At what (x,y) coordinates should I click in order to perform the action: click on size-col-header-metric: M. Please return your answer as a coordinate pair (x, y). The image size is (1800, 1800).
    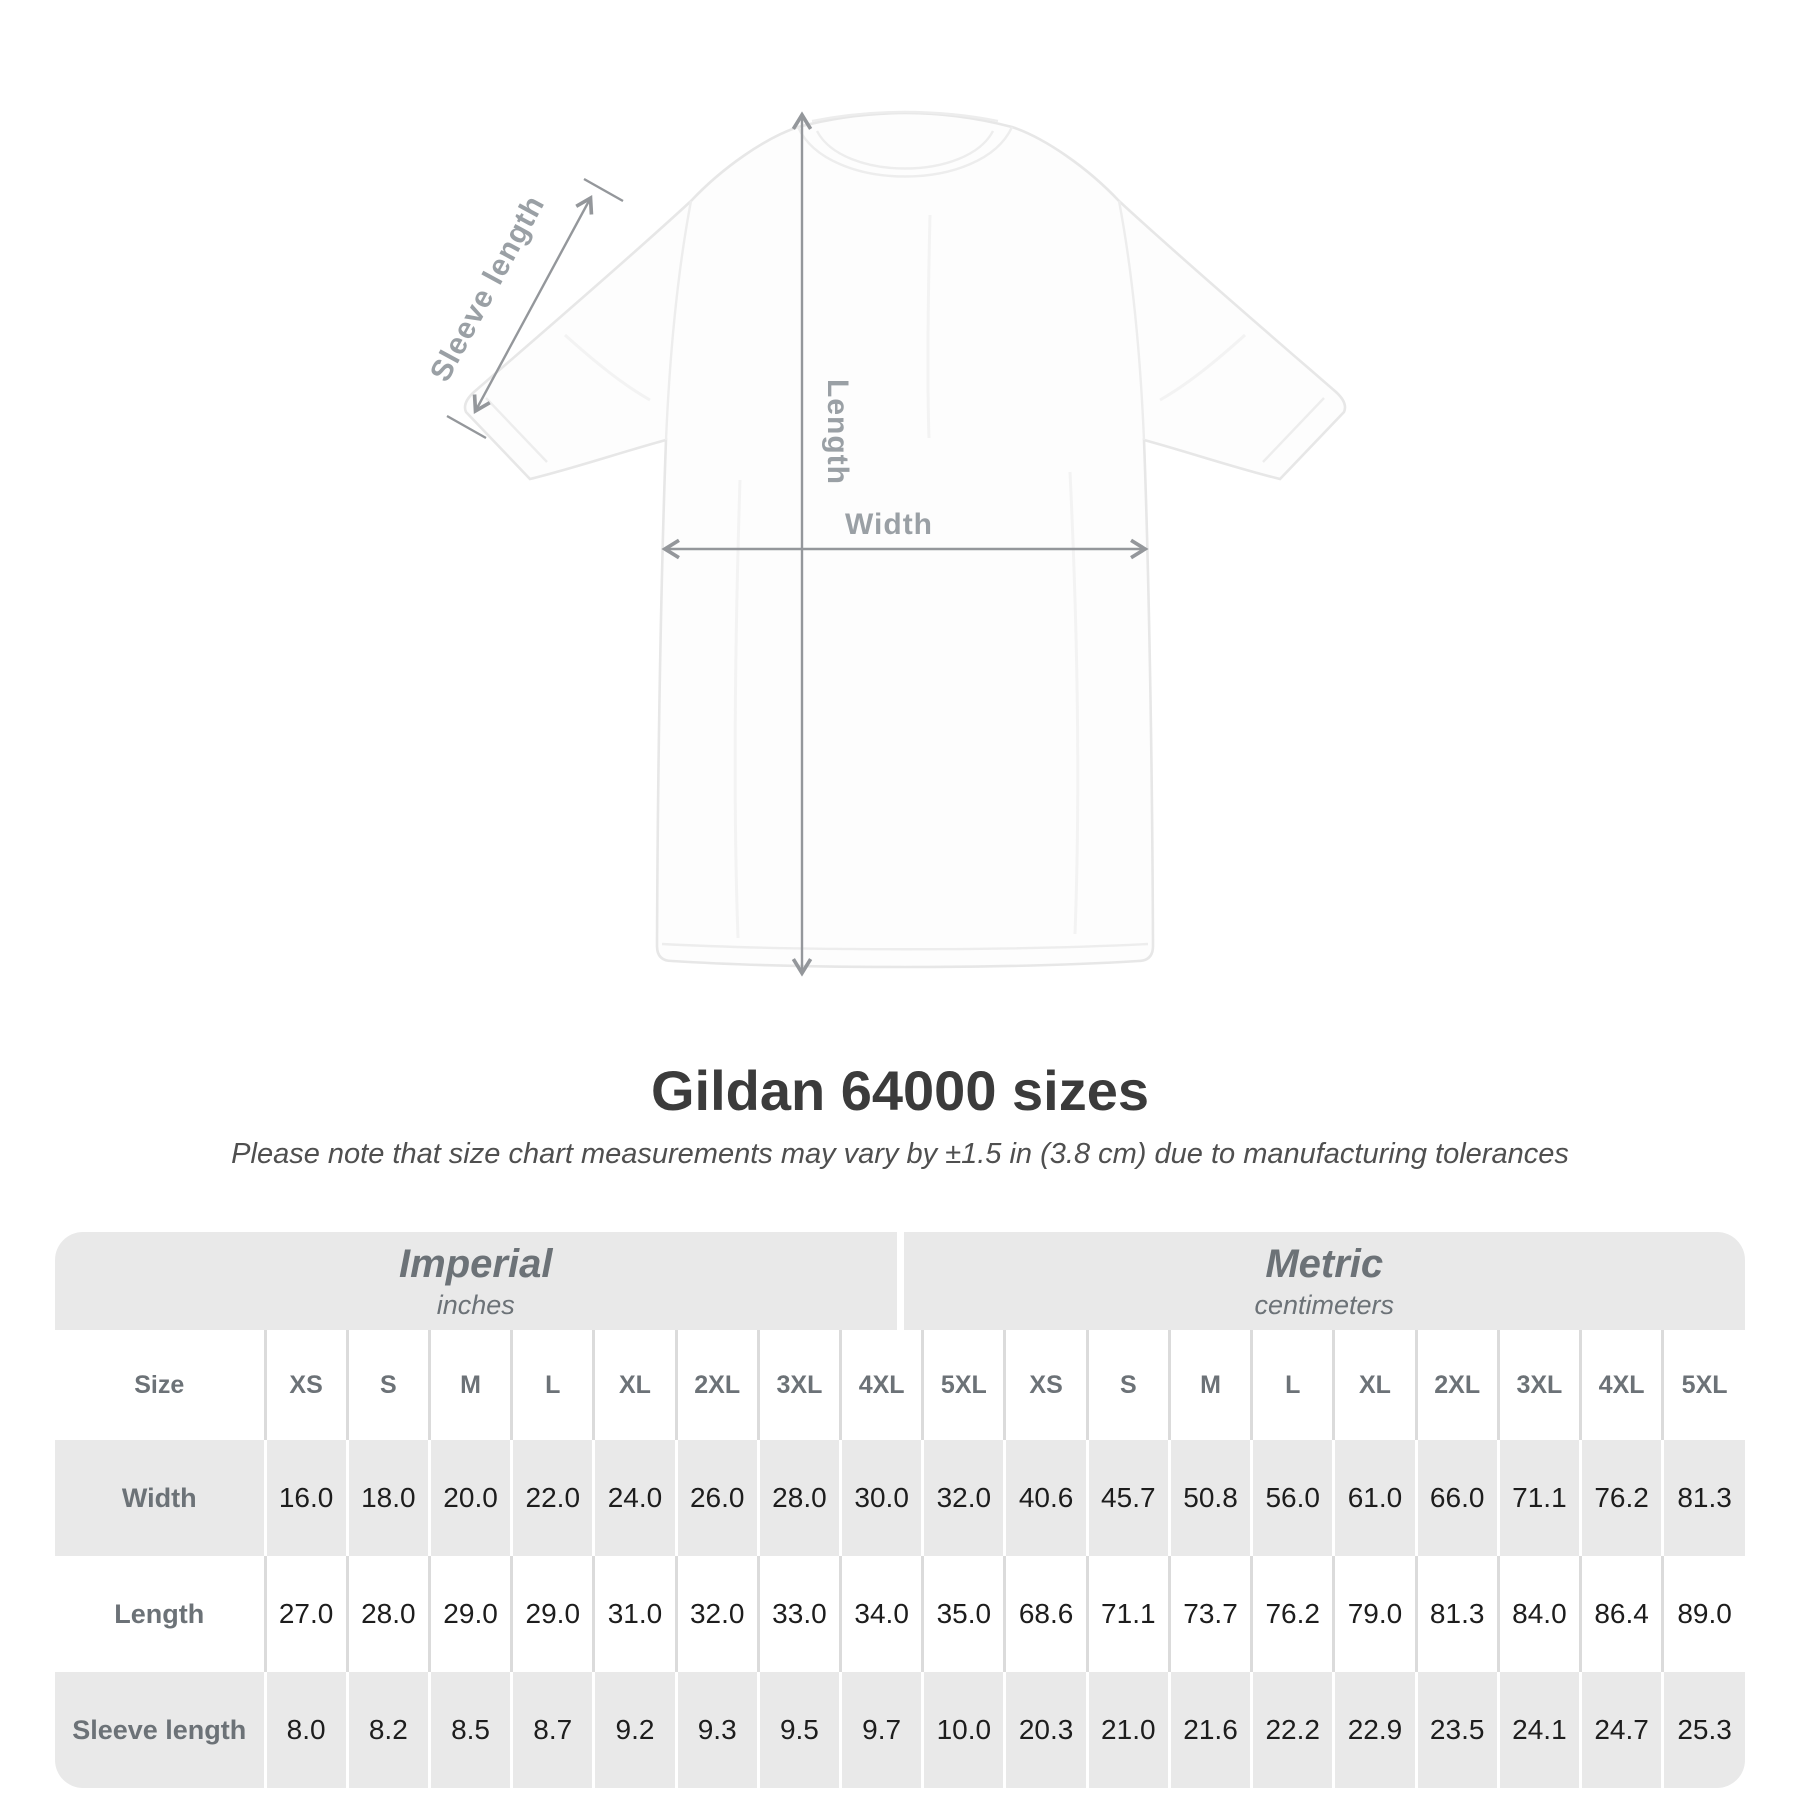
    Looking at the image, I should click on (1209, 1385).